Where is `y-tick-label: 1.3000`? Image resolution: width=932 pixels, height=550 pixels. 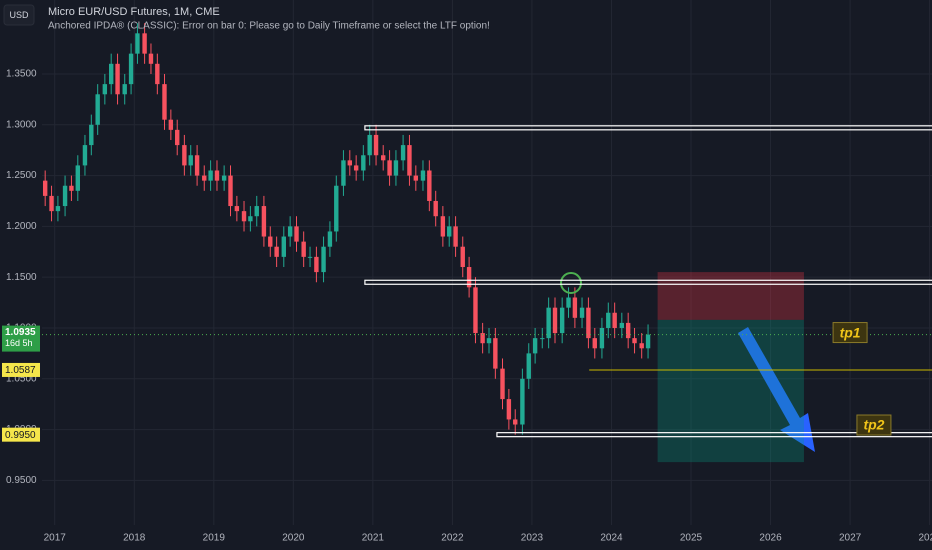 y-tick-label: 1.3000 is located at coordinates (21, 124).